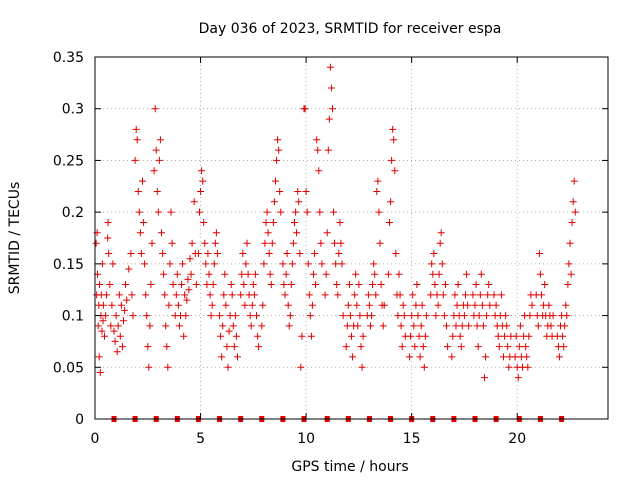  I want to click on x-tick-label: 15, so click(412, 439).